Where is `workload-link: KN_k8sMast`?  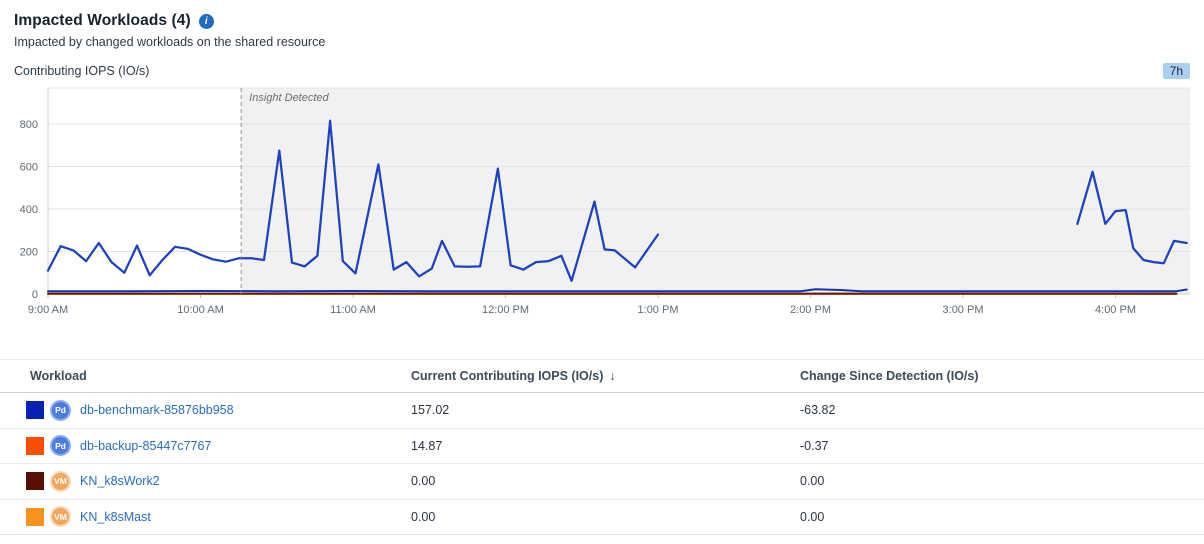
workload-link: KN_k8sMast is located at coordinates (115, 516).